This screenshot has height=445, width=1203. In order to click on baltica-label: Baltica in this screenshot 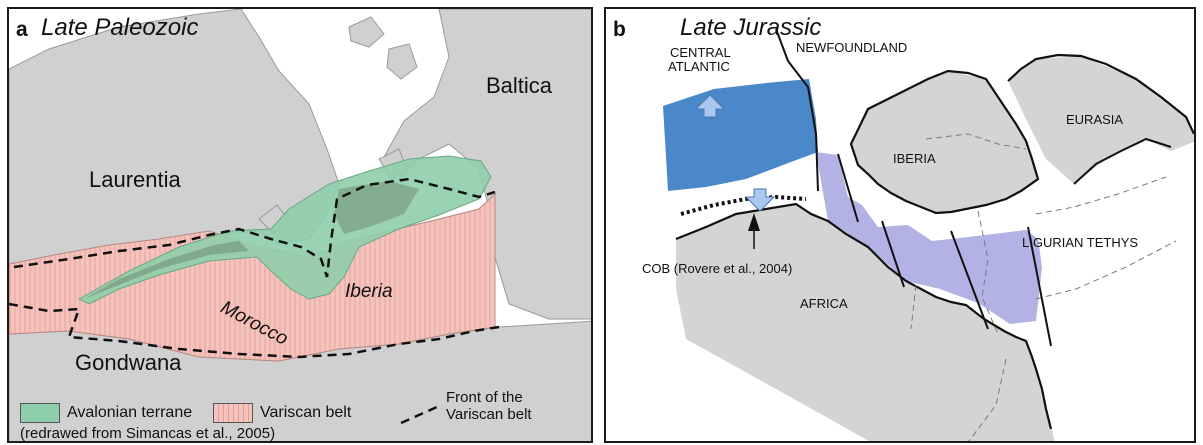, I will do `click(519, 85)`.